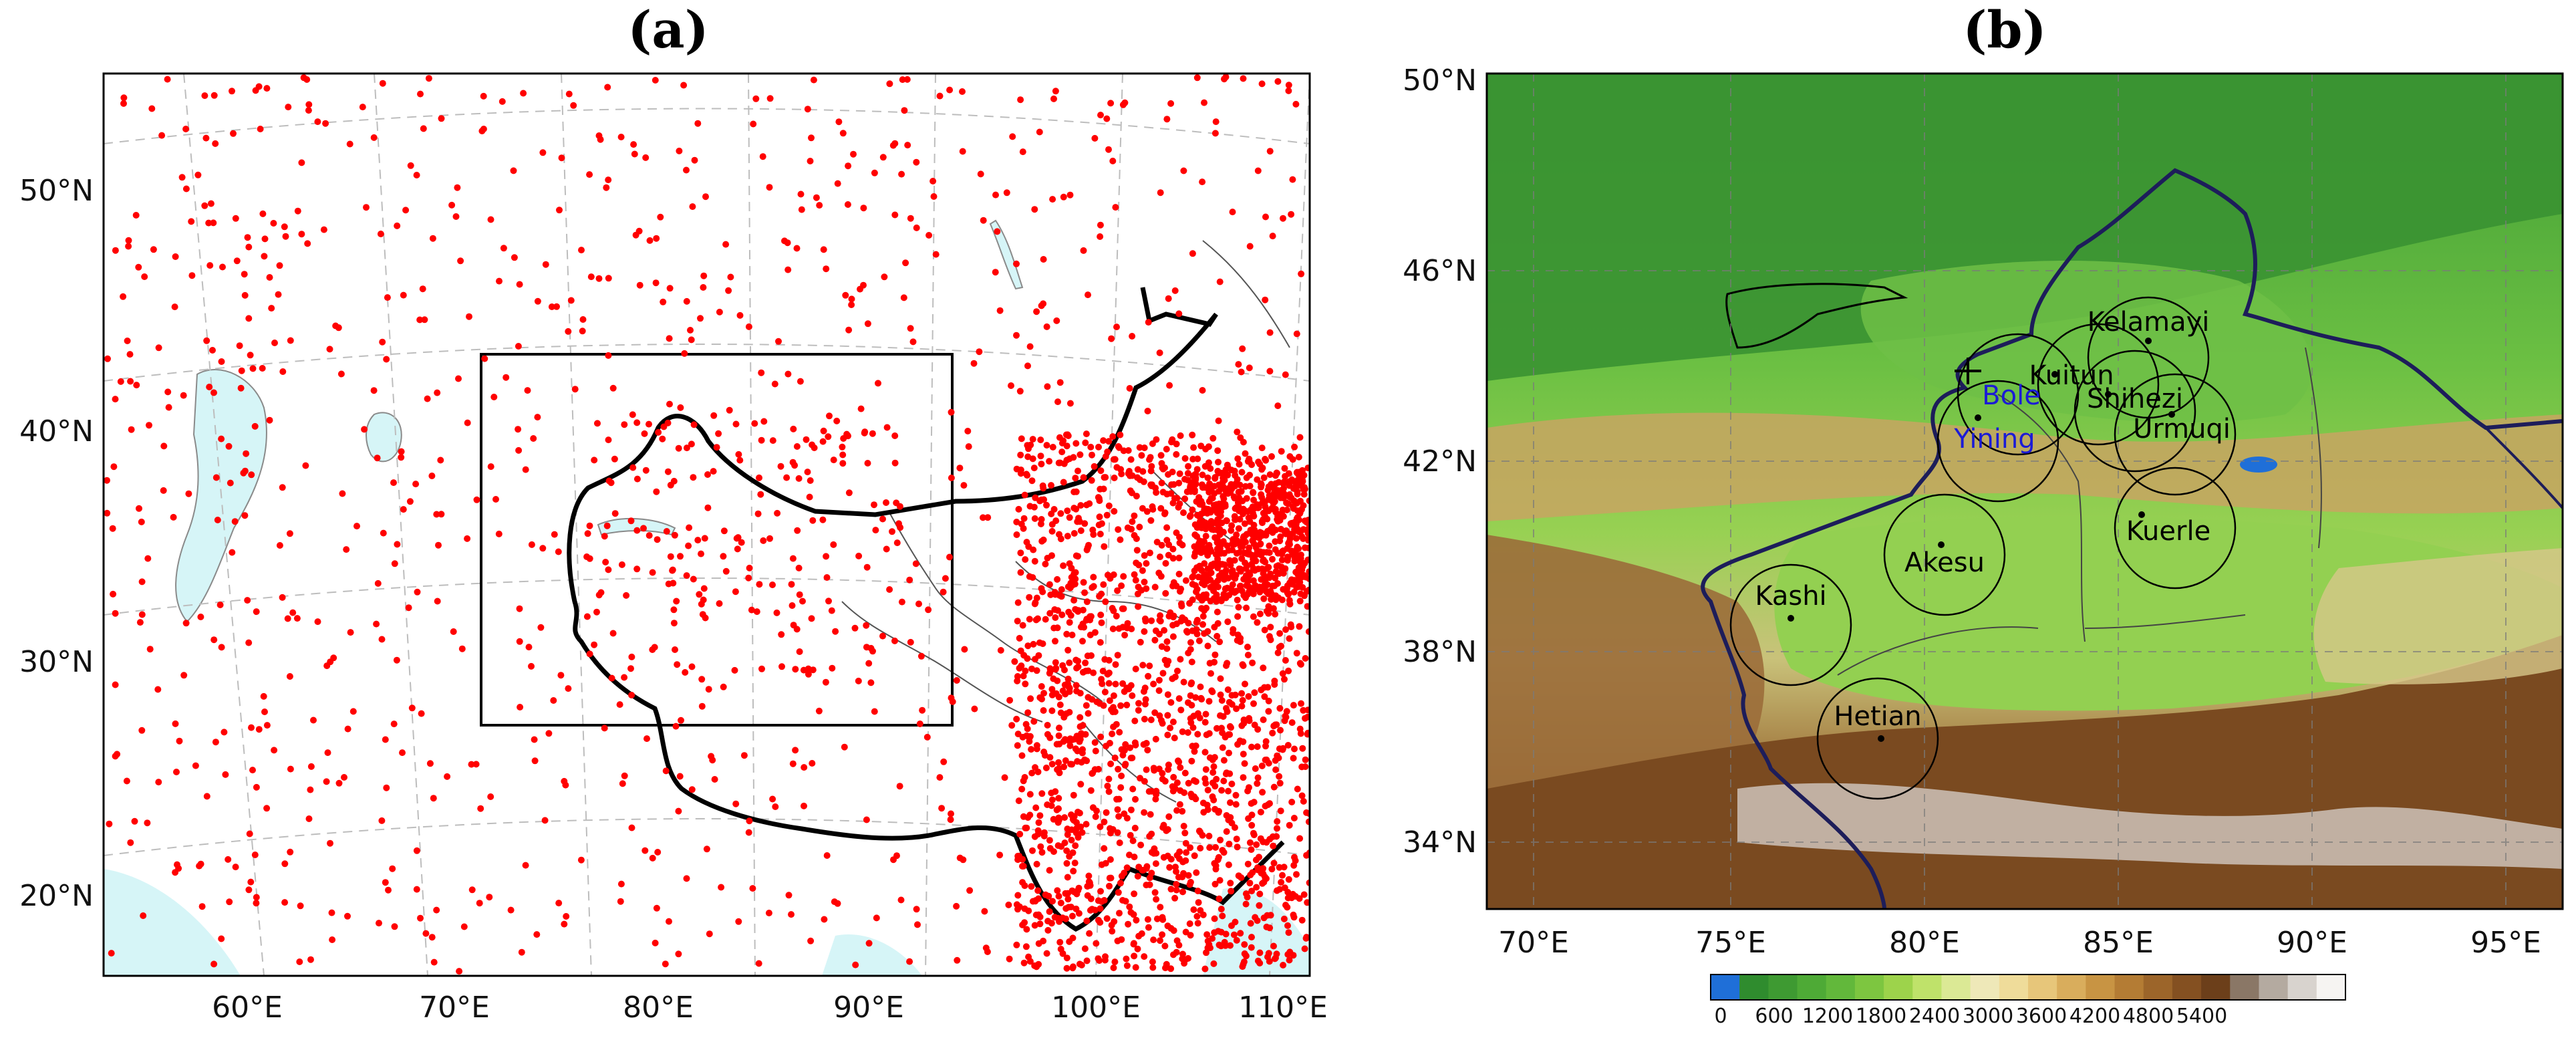 The height and width of the screenshot is (1040, 2576). Describe the element at coordinates (1981, 540) in the screenshot. I see `station-dots` at that location.